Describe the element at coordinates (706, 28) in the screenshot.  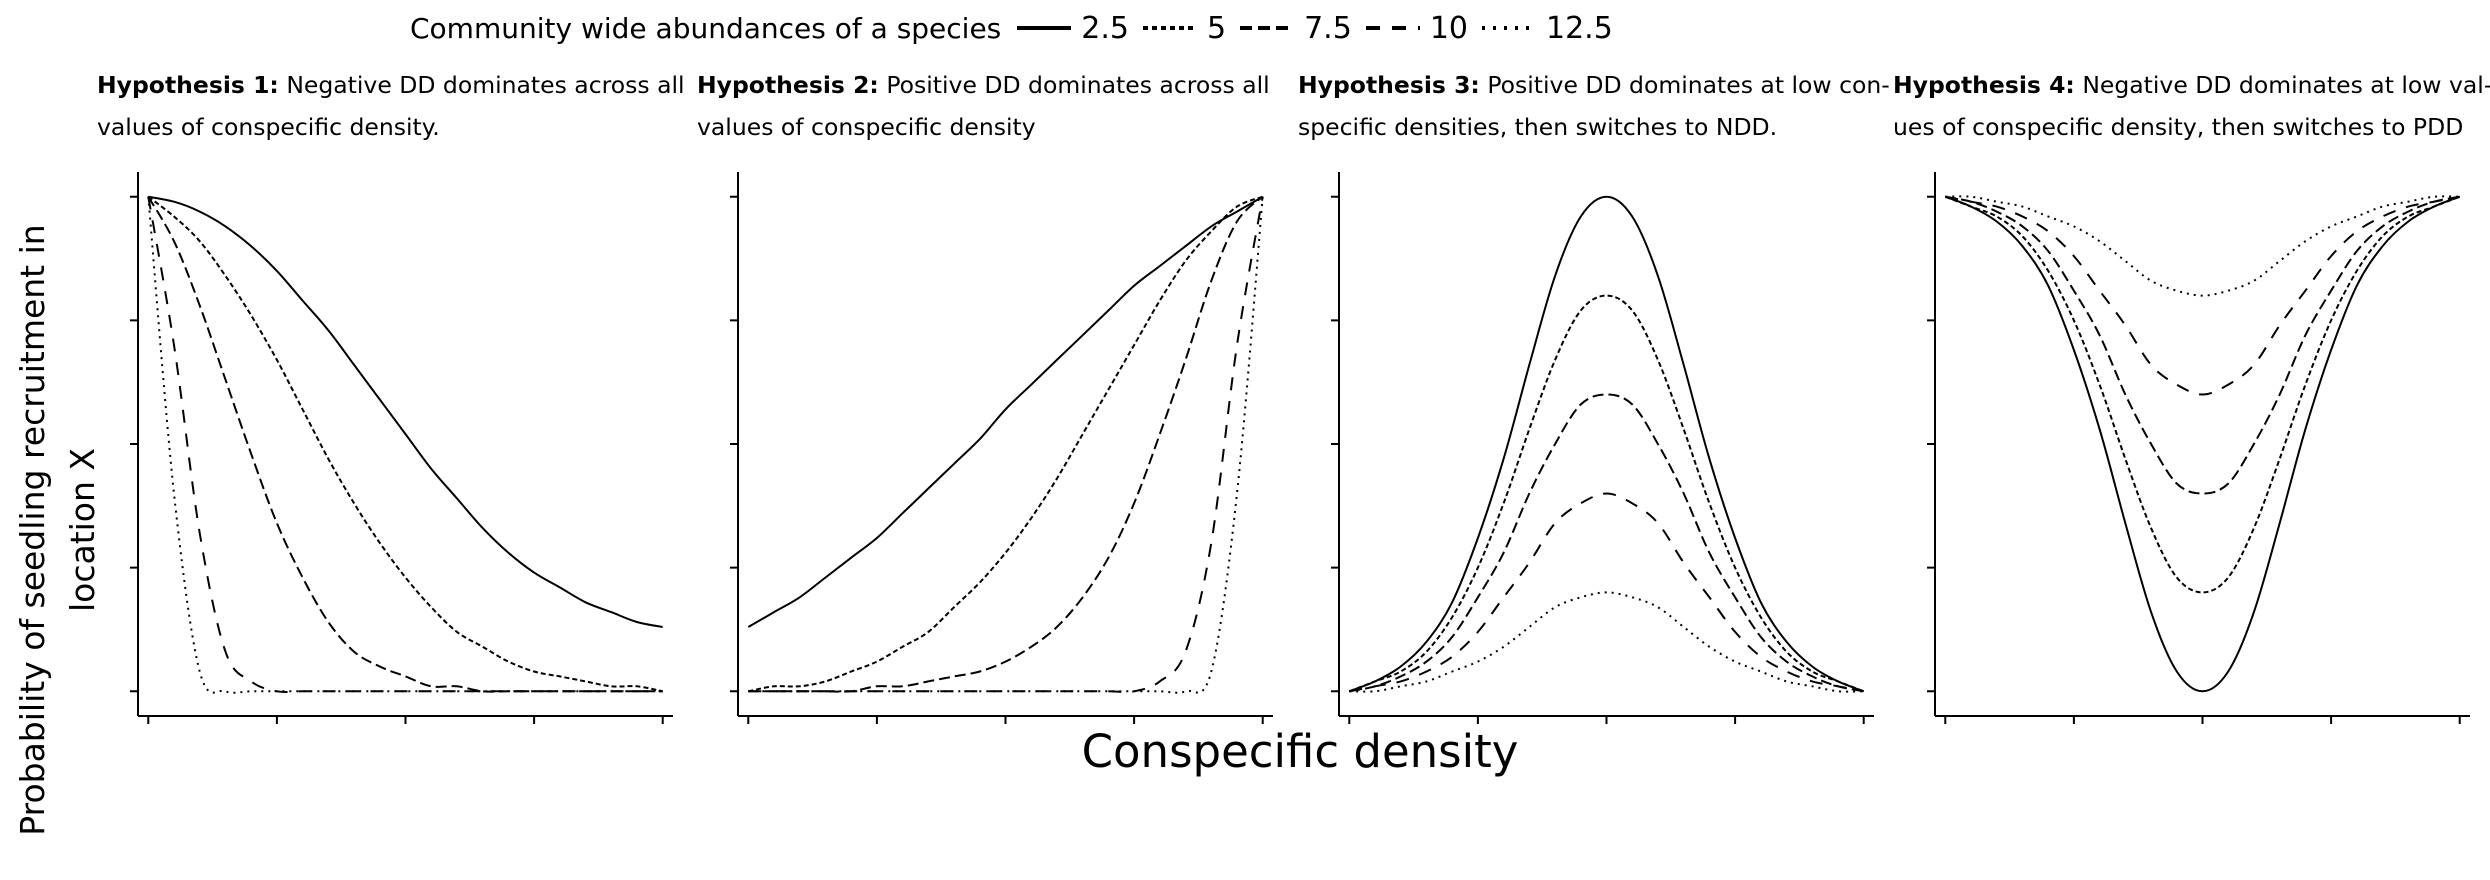
I see `legend-title: Community wide abundances of a species` at that location.